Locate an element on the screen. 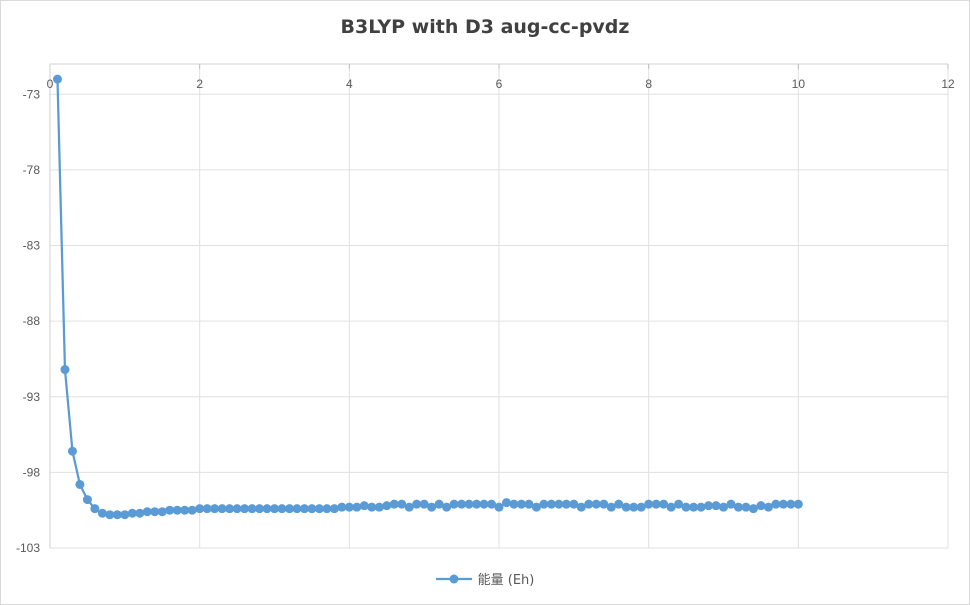  chart-title: B3LYP with D3 aug-cc-pvdz is located at coordinates (485, 27).